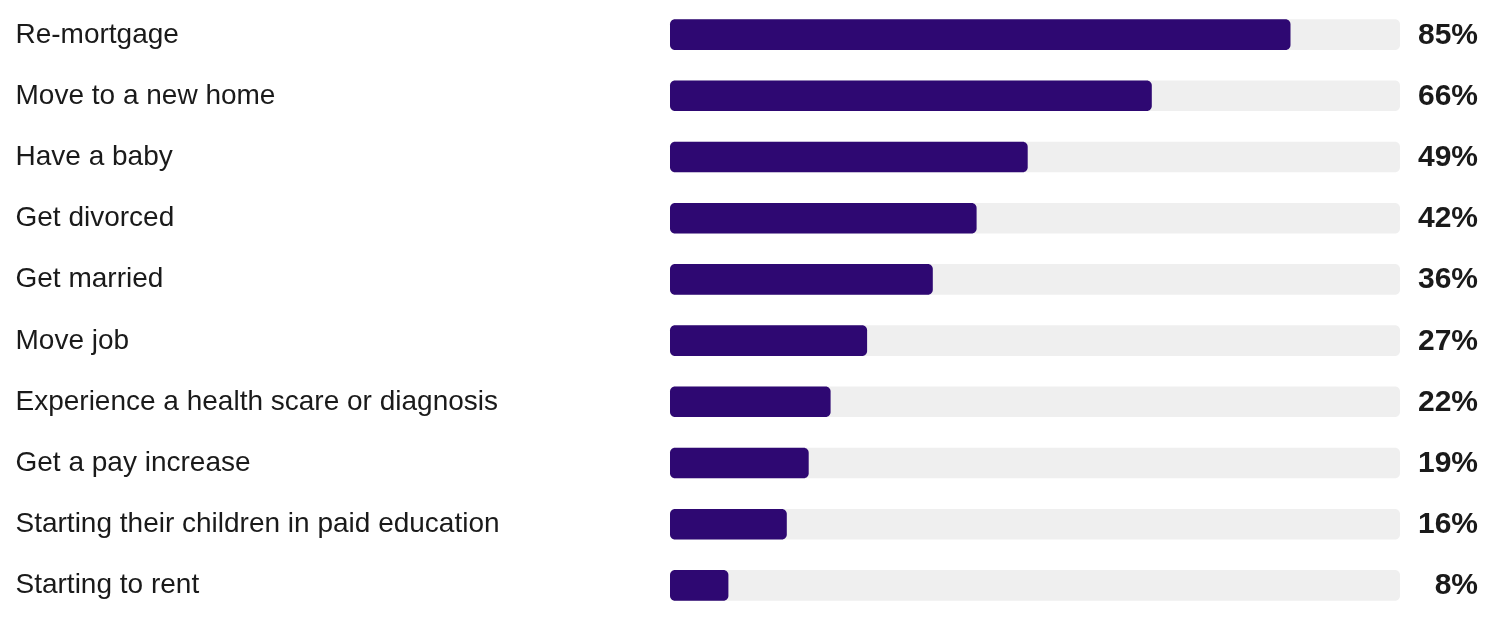  What do you see at coordinates (257, 400) in the screenshot?
I see `y-tick-label: Experience a health scare or diagnosis` at bounding box center [257, 400].